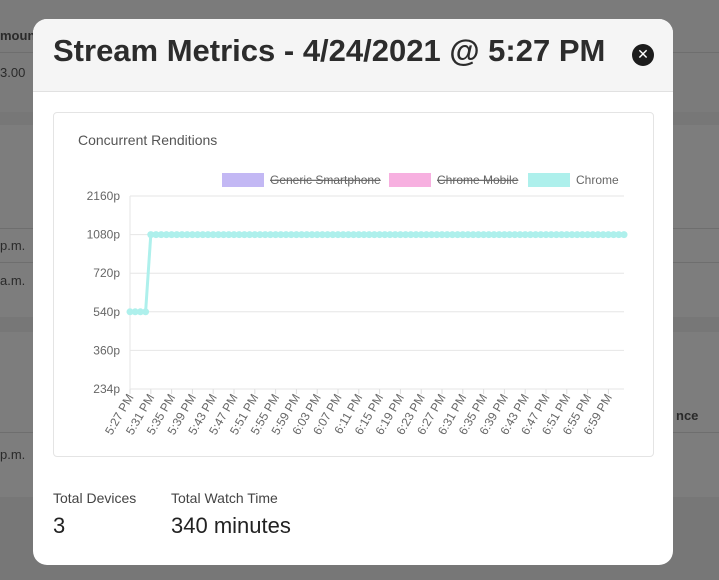 The image size is (719, 580). What do you see at coordinates (18, 35) in the screenshot?
I see `background-column-header: moun` at bounding box center [18, 35].